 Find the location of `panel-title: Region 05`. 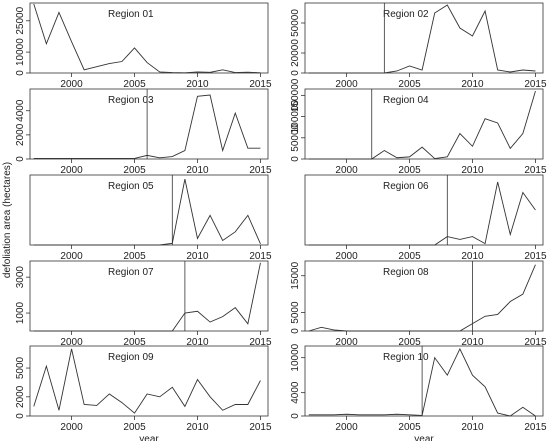

panel-title: Region 05 is located at coordinates (131, 186).